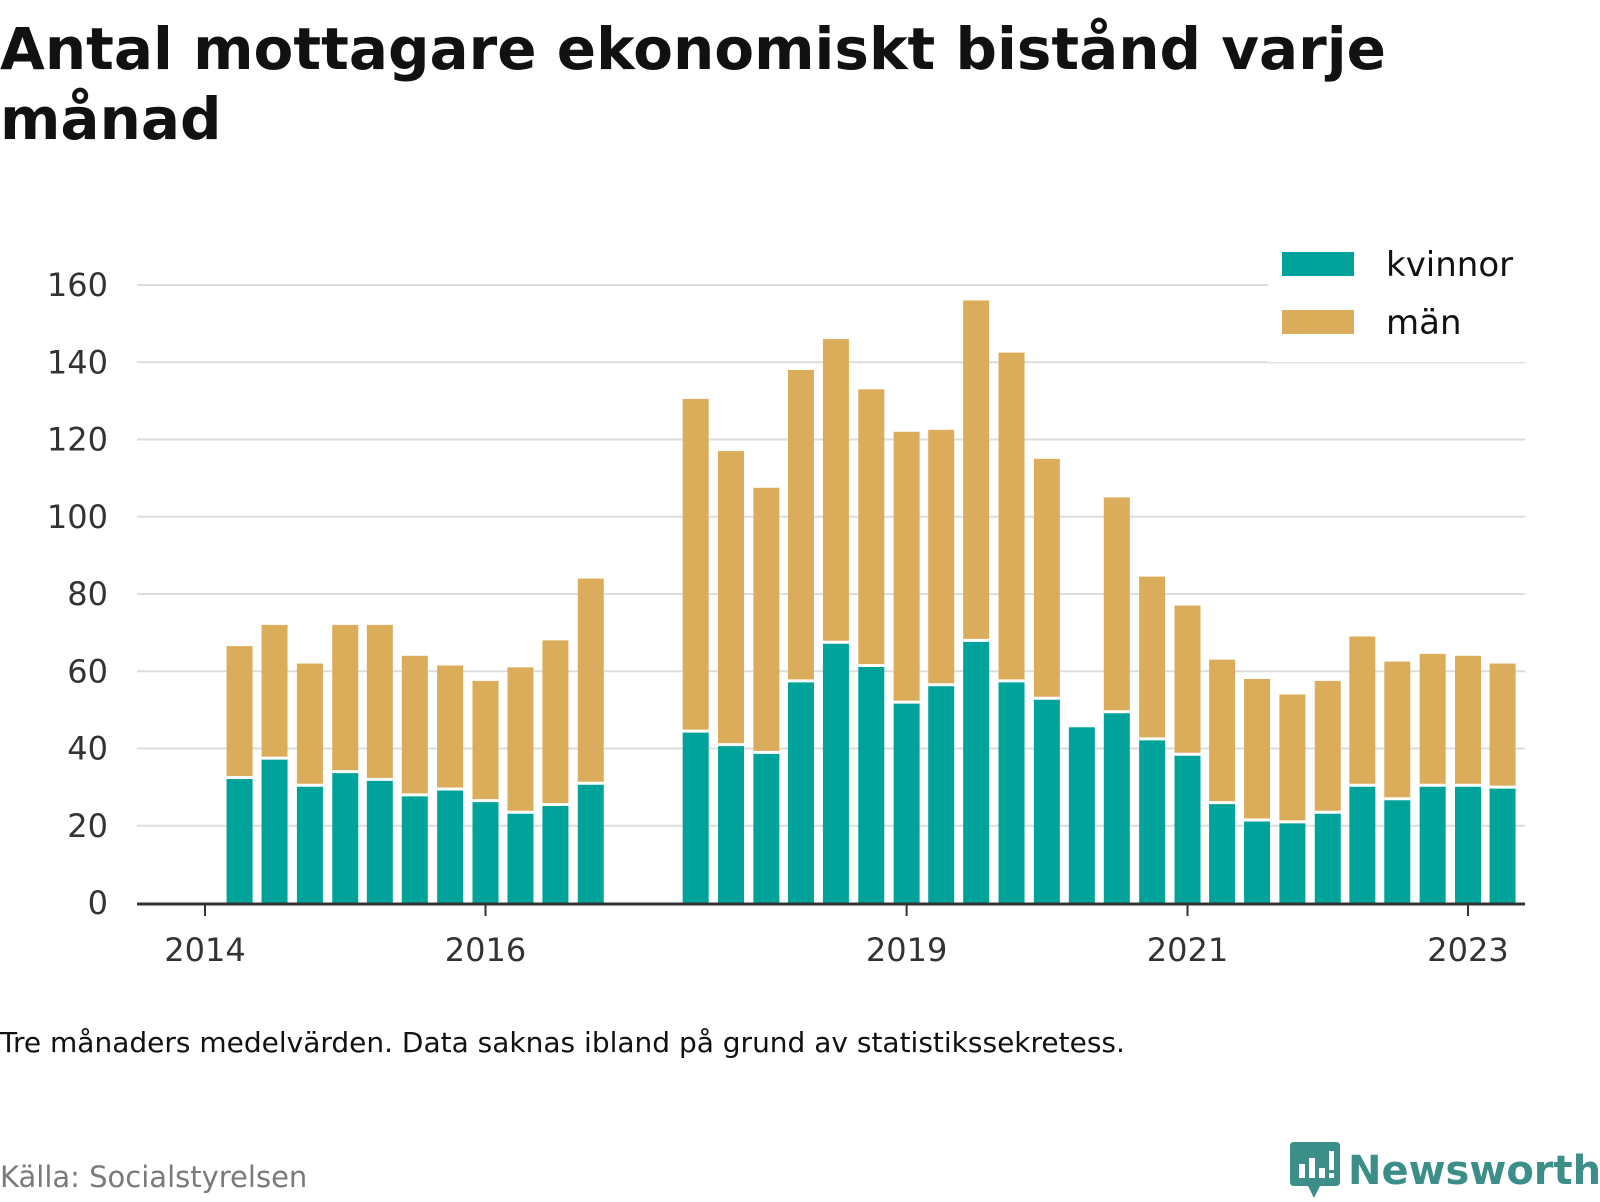  I want to click on y-tick-label: 160, so click(77, 285).